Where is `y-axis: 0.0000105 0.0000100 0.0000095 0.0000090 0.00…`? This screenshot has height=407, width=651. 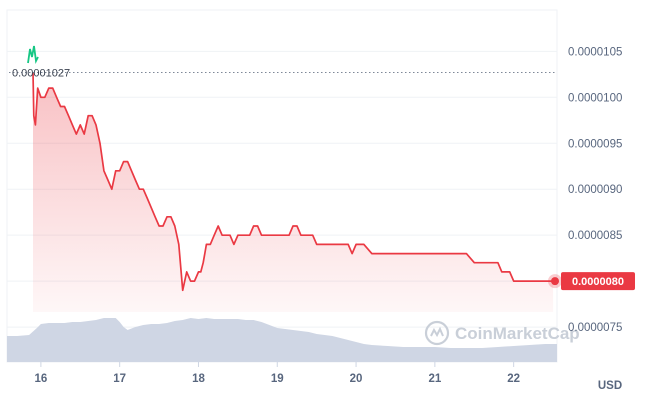
y-axis: 0.0000105 0.0000100 0.0000095 0.0000090 0.00… is located at coordinates (595, 190).